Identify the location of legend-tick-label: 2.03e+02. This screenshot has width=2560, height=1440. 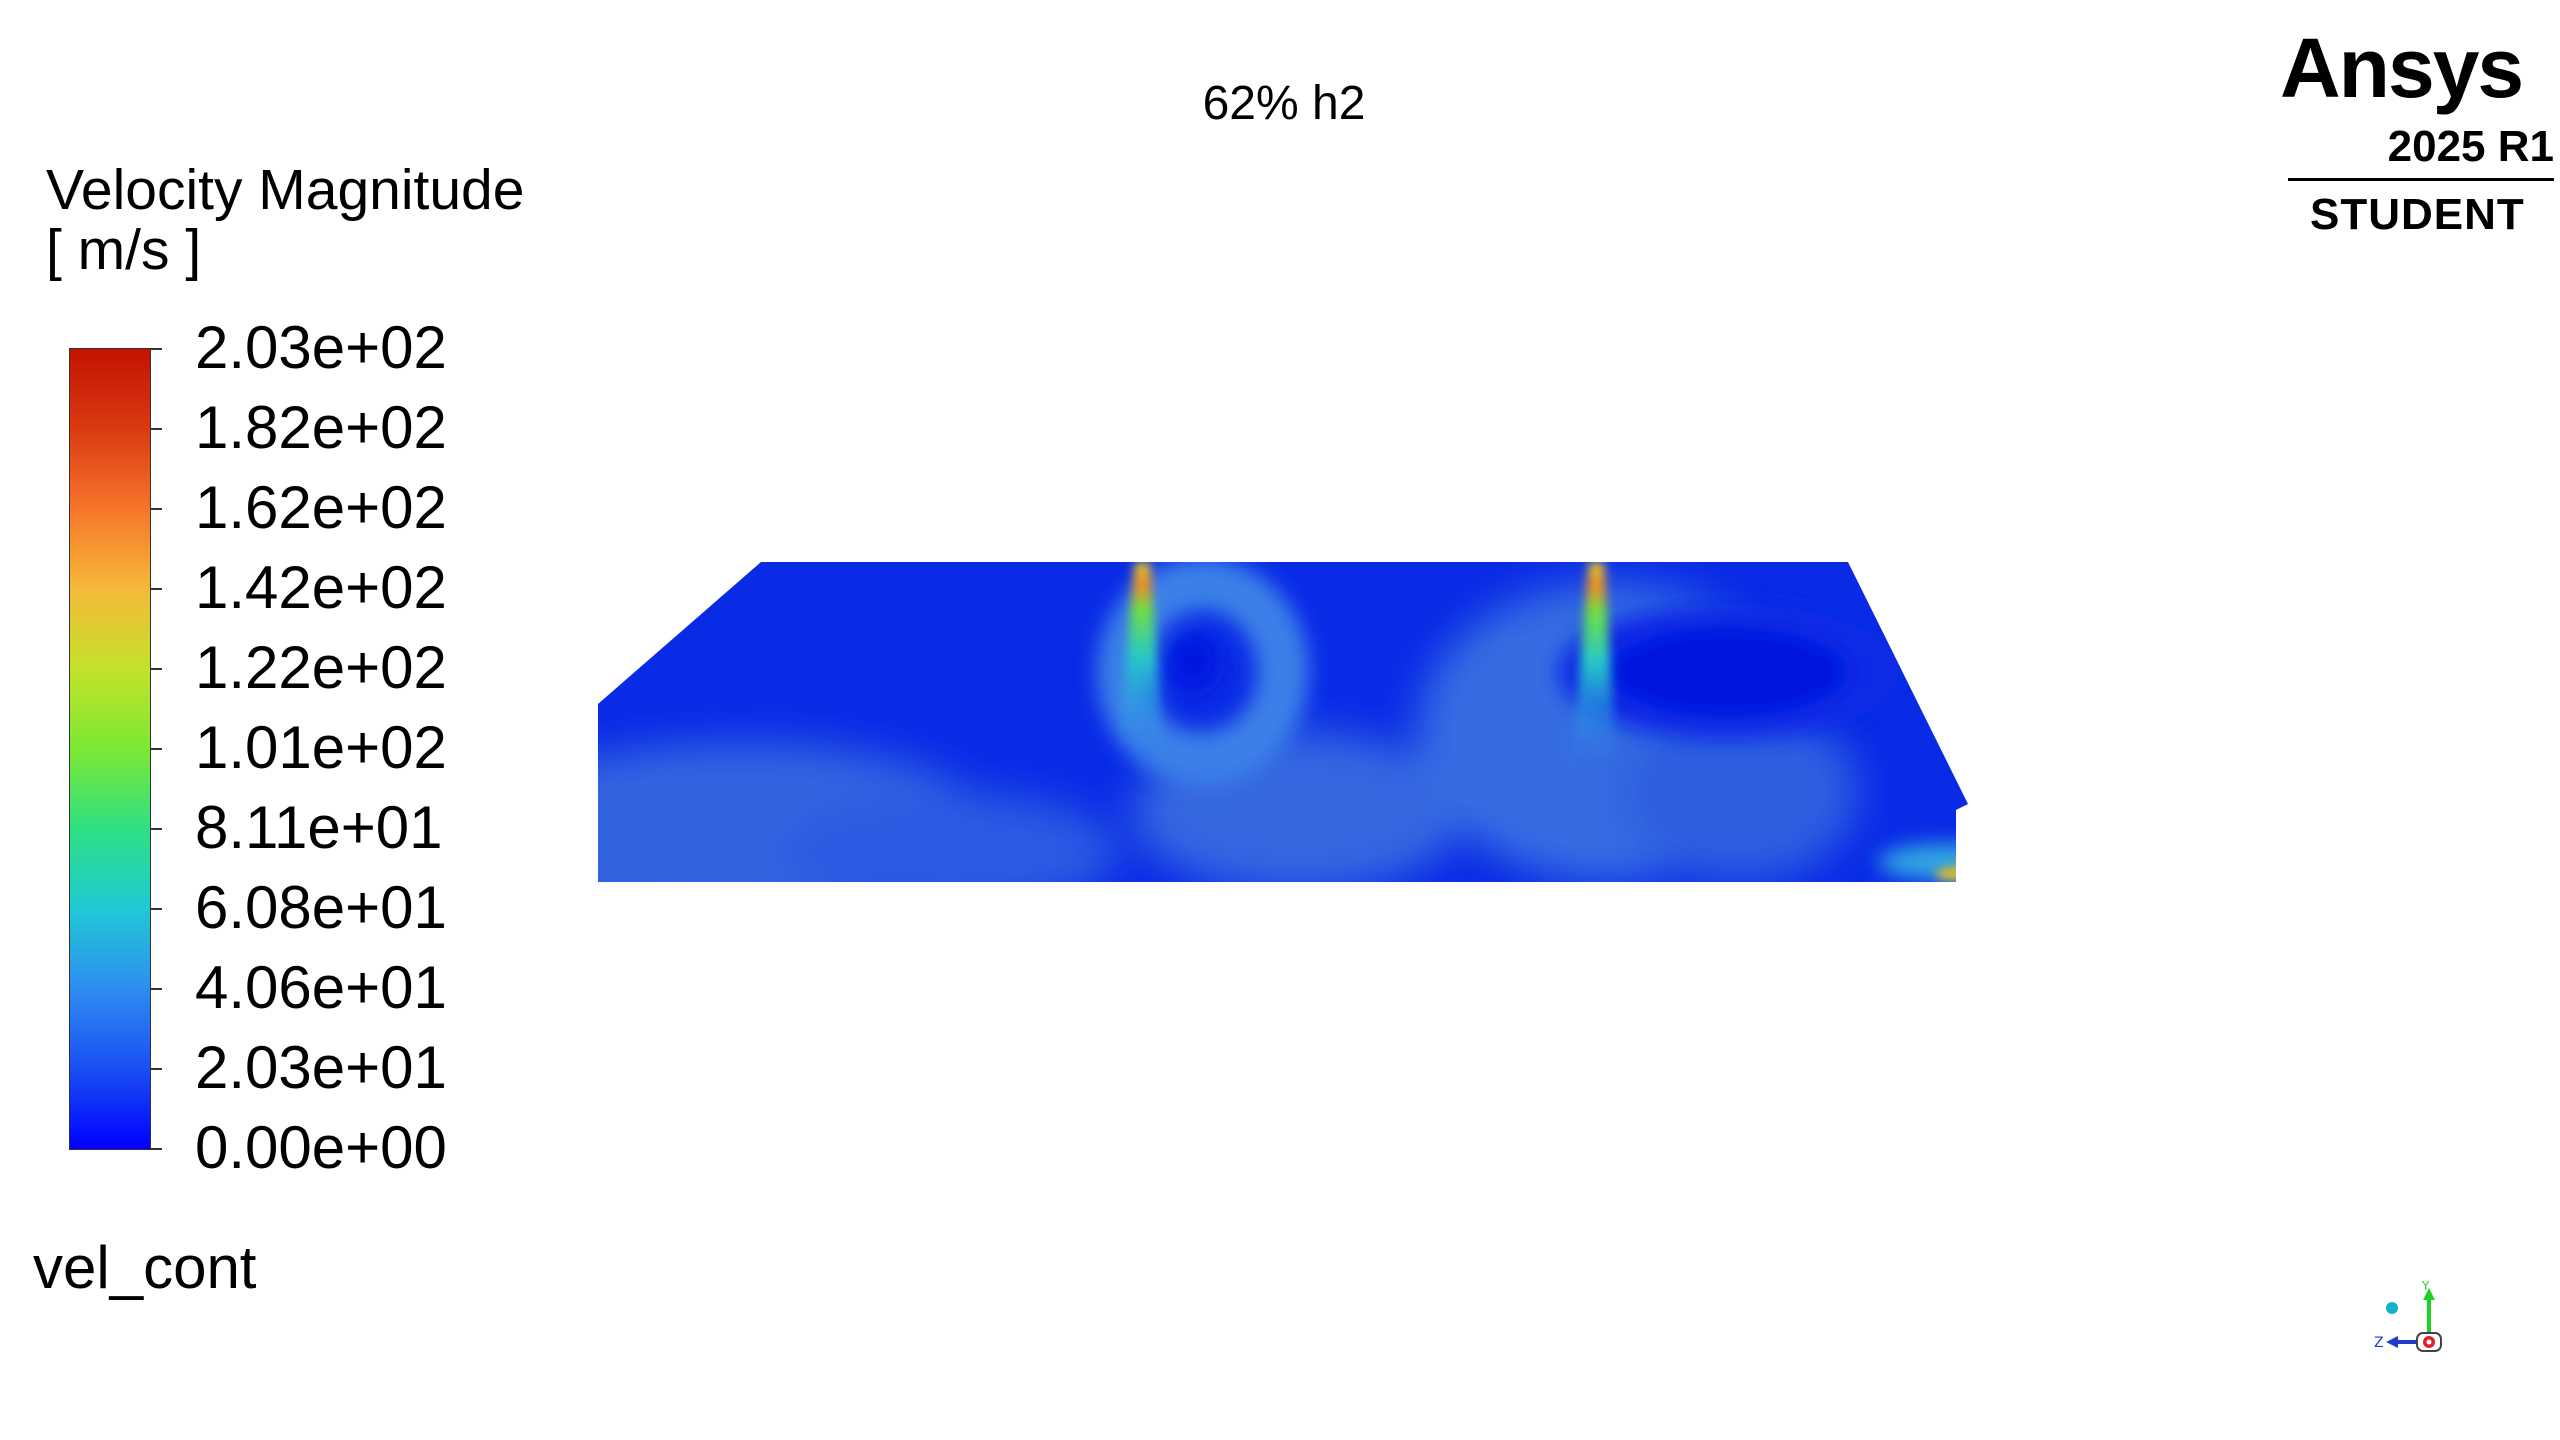
(321, 347).